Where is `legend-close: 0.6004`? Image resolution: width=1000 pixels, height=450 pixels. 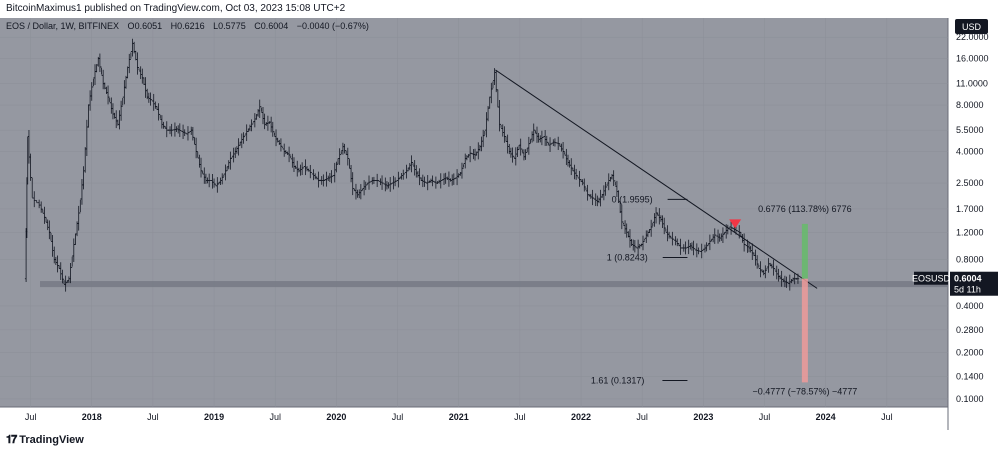
legend-close: 0.6004 is located at coordinates (275, 26).